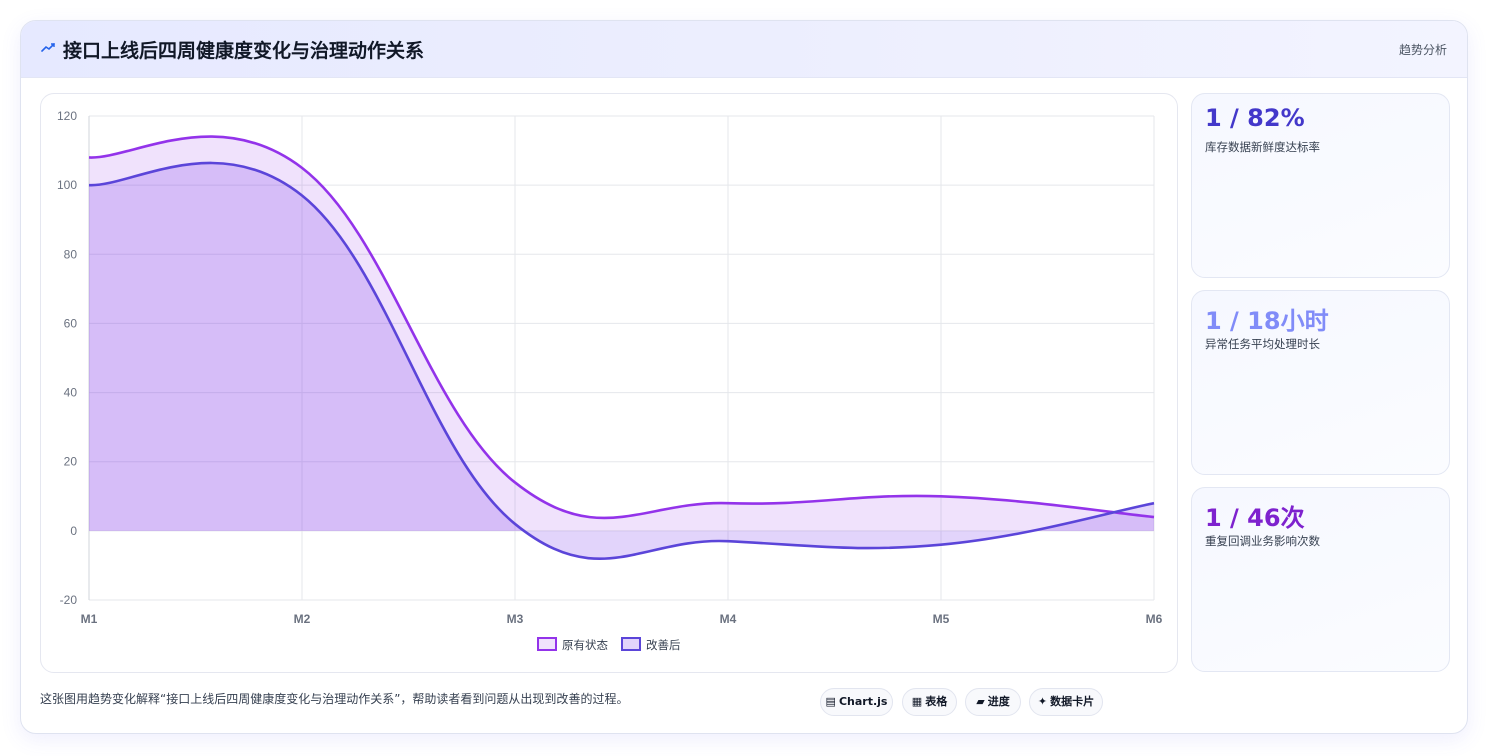  What do you see at coordinates (1320, 185) in the screenshot?
I see `kpi-card-freshness: 1 / 82% 库存数据新鲜度达标率` at bounding box center [1320, 185].